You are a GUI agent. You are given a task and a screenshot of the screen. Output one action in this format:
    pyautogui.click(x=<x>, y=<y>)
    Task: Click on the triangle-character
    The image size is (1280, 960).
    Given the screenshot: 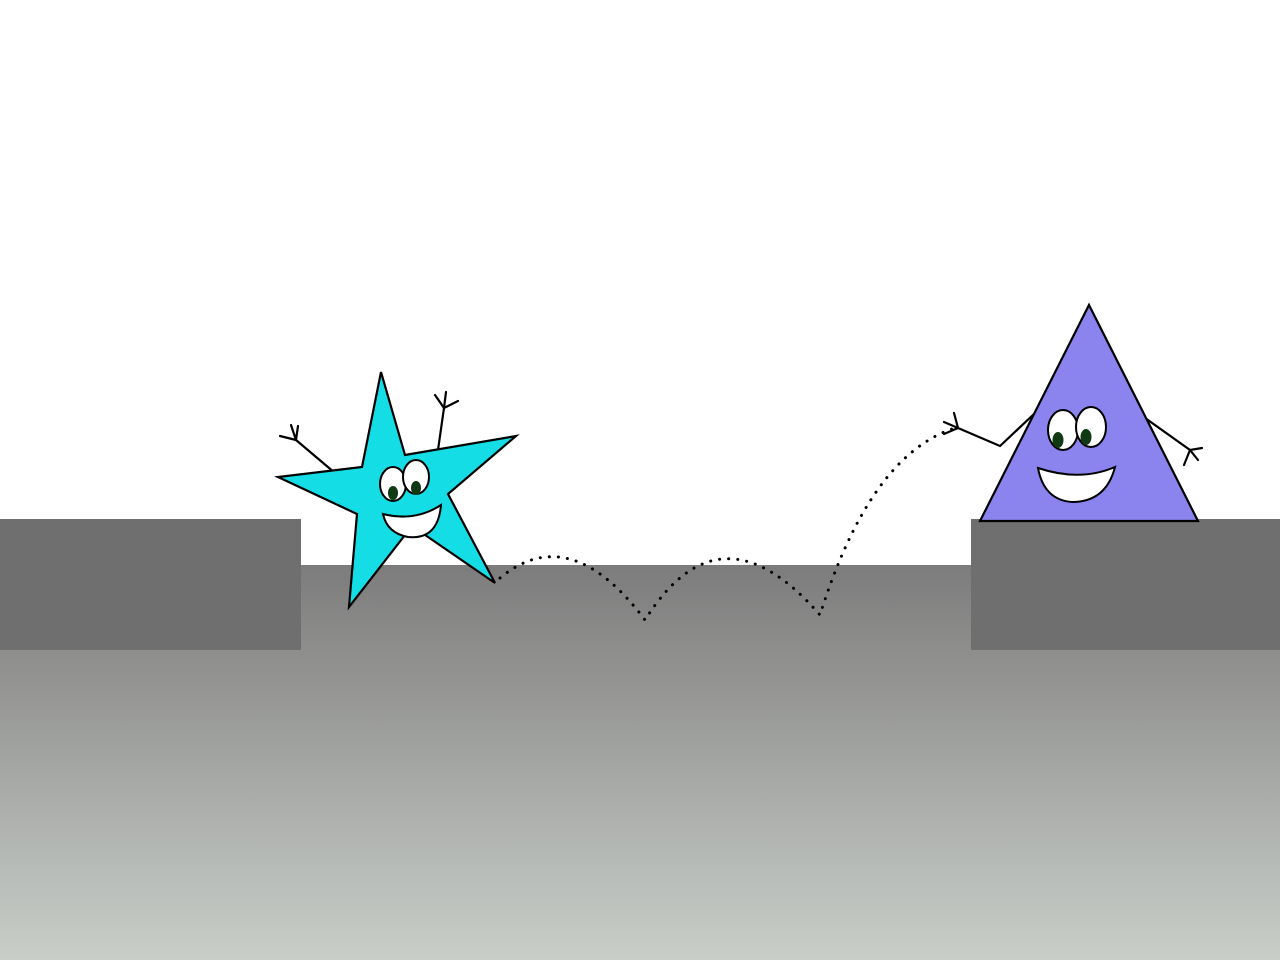 What is the action you would take?
    pyautogui.click(x=1073, y=412)
    